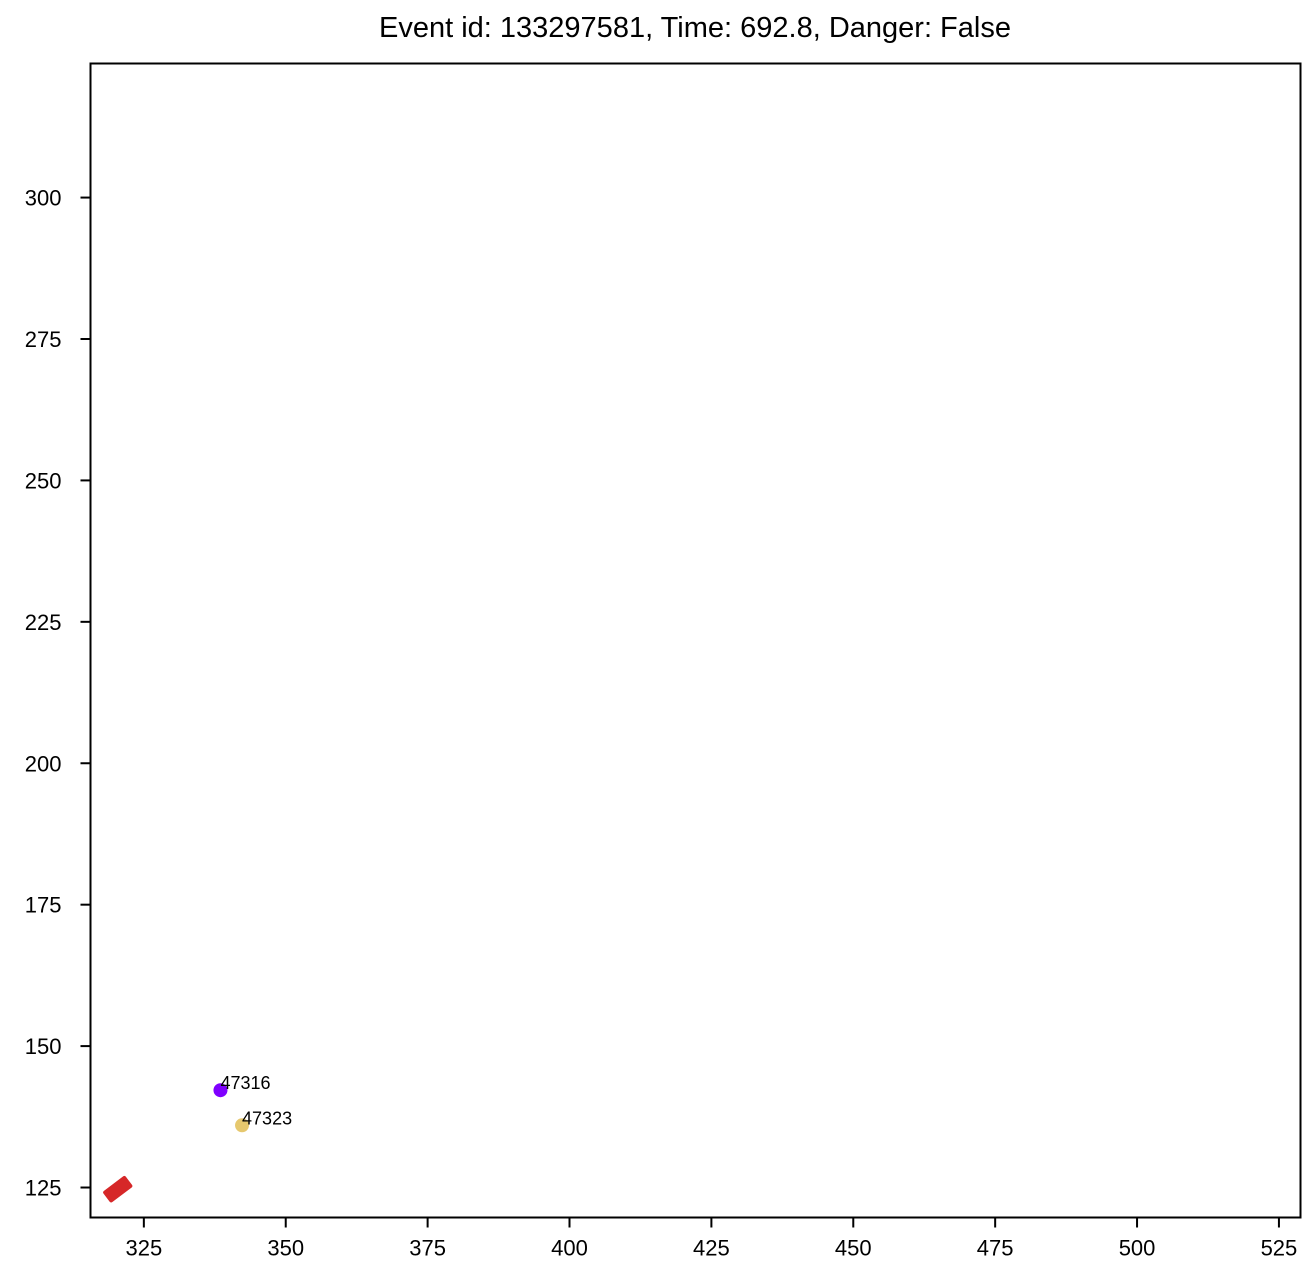 Image resolution: width=1316 pixels, height=1286 pixels. What do you see at coordinates (58, 693) in the screenshot?
I see `y-axis: 125 150 175 200 225 250 275 300` at bounding box center [58, 693].